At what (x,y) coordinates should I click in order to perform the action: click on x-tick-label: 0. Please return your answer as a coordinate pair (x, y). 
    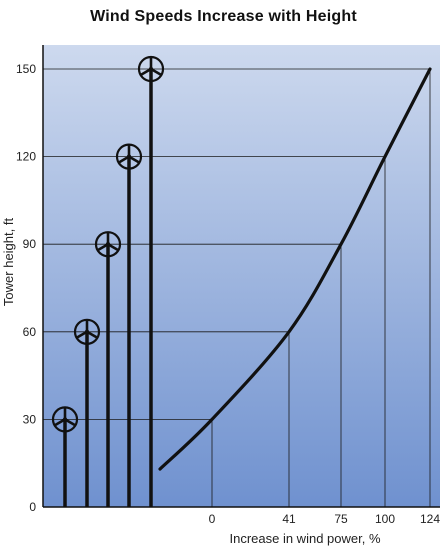
    Looking at the image, I should click on (212, 519).